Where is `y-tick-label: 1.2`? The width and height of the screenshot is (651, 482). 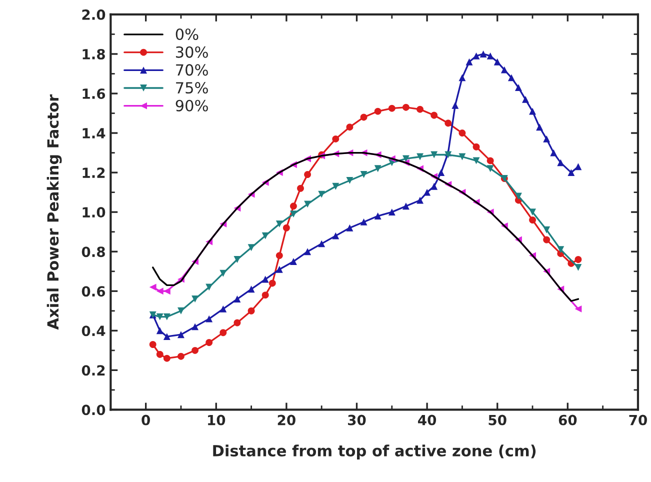
y-tick-label: 1.2 is located at coordinates (93, 173).